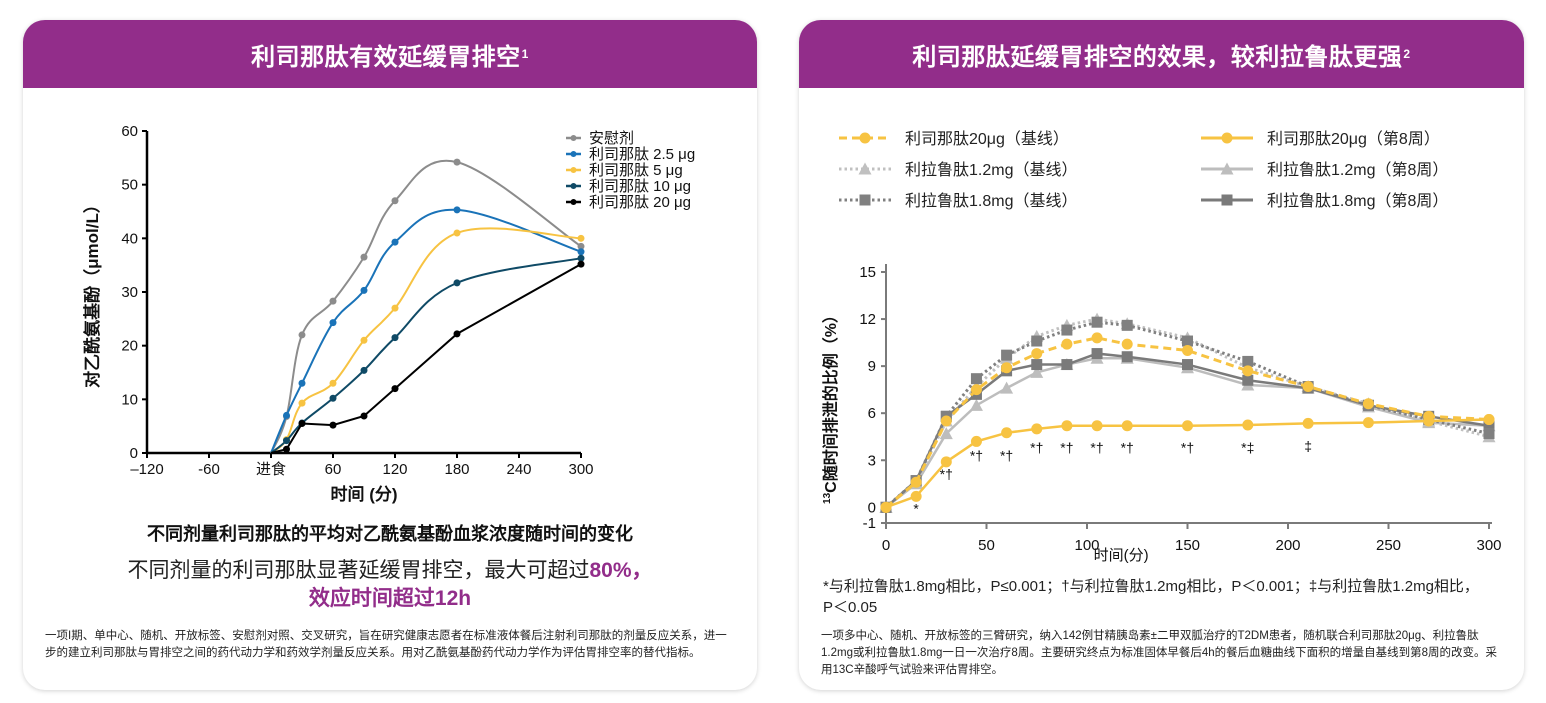  Describe the element at coordinates (390, 585) in the screenshot. I see `left-headline: 不同剂量的利司那肽显著延缓胃排空，最大可超过80%， 效应时间超过12h` at that location.